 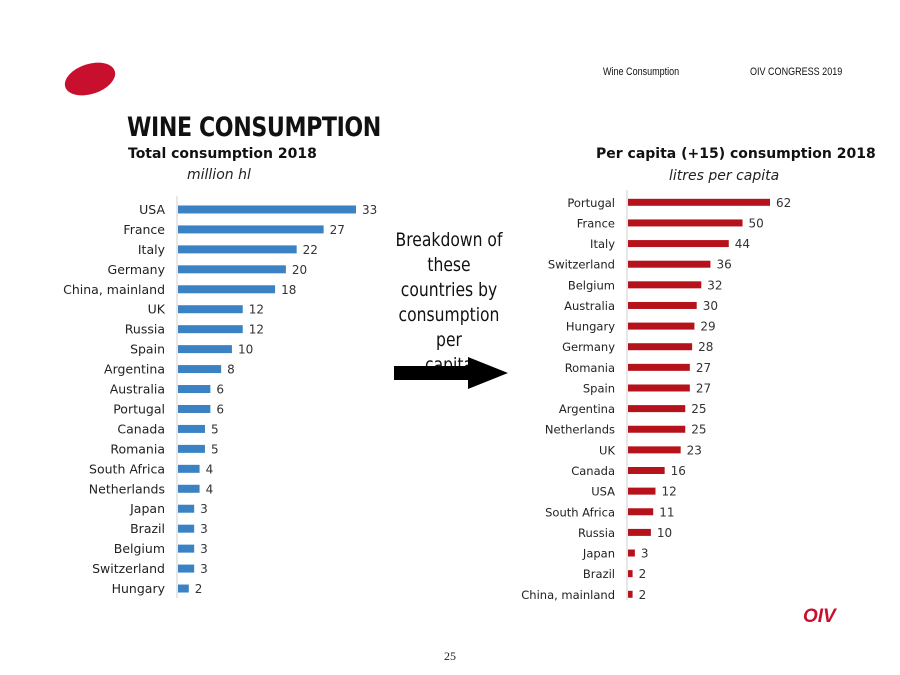 What do you see at coordinates (596, 223) in the screenshot?
I see `right-category-label: France` at bounding box center [596, 223].